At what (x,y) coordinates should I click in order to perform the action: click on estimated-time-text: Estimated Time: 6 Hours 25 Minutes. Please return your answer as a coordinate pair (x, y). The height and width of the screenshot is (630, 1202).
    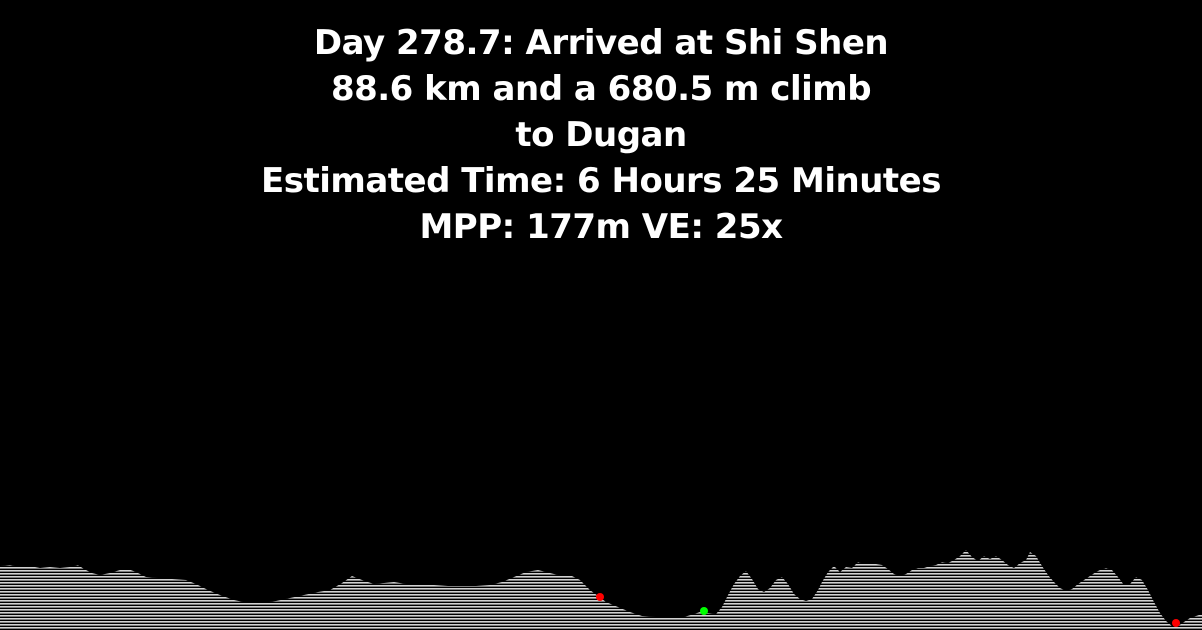
    Looking at the image, I should click on (601, 181).